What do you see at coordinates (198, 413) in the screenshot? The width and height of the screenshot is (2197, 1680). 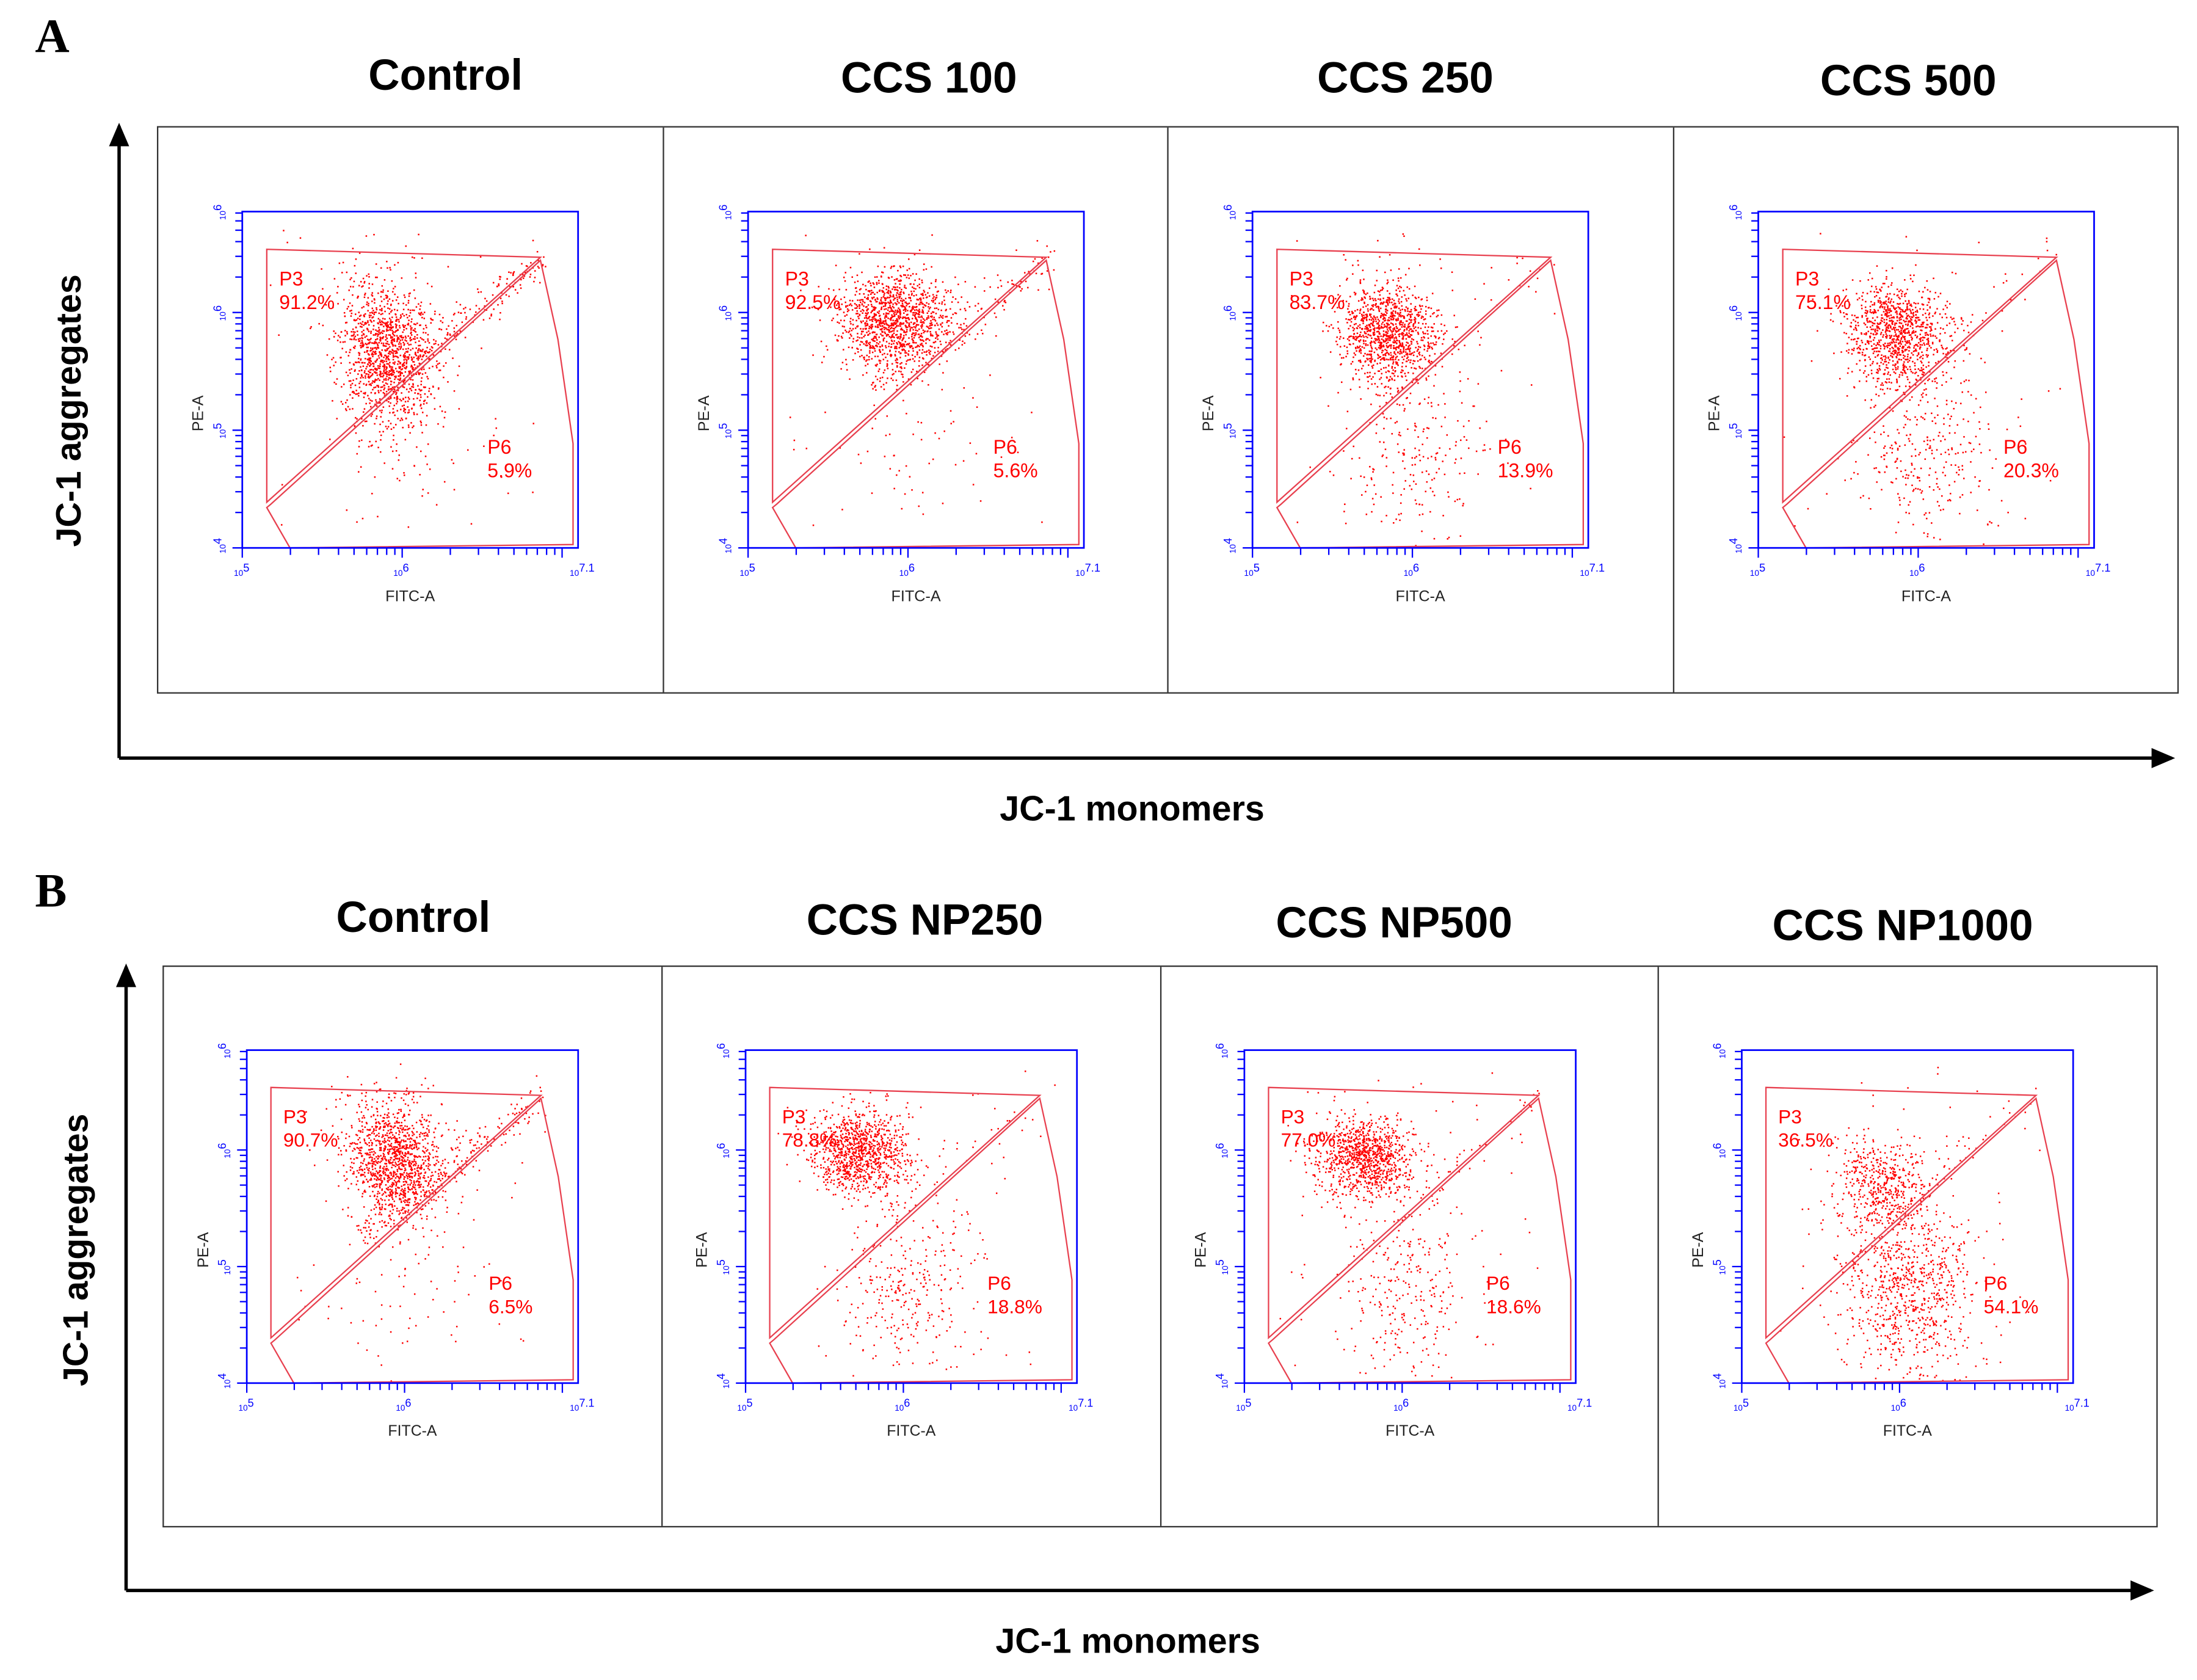 I see `y-axis-name: PE-A` at bounding box center [198, 413].